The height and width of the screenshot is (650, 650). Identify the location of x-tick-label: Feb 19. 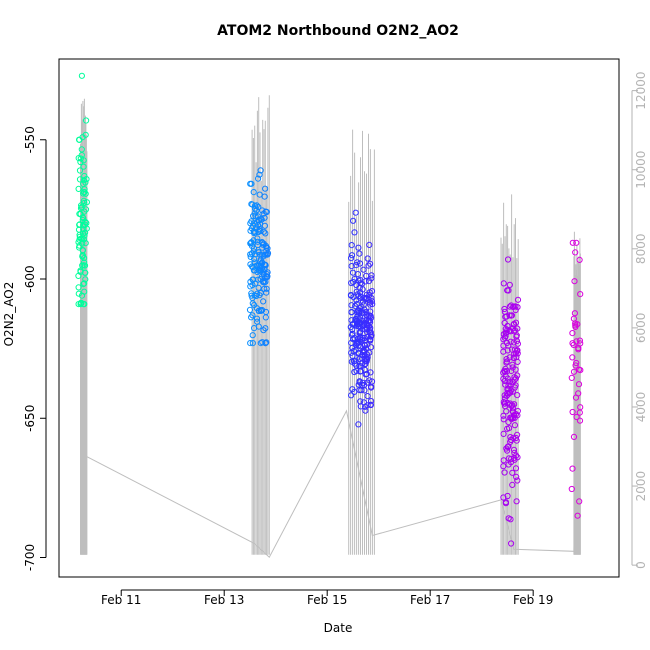
(533, 600).